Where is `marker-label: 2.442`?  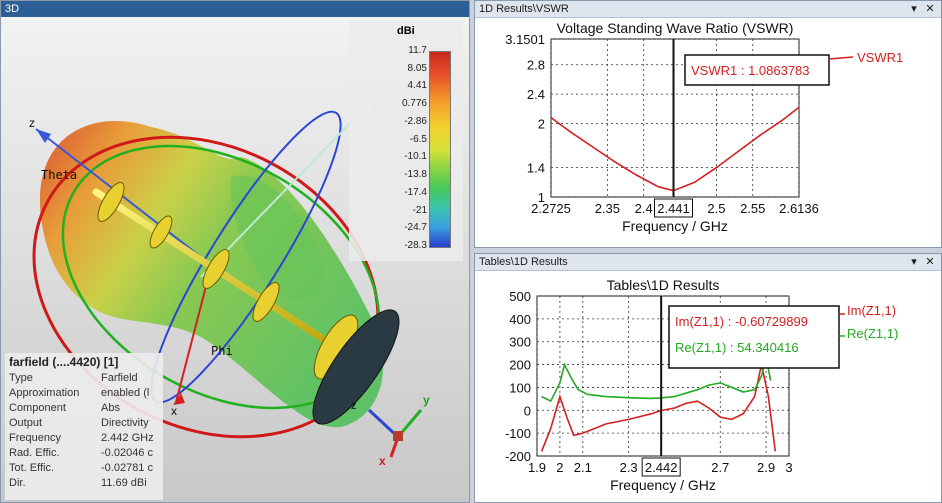
marker-label: 2.442 is located at coordinates (661, 467).